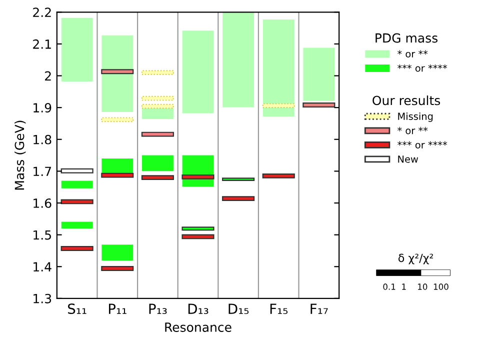 The image size is (495, 347). Describe the element at coordinates (42, 235) in the screenshot. I see `y-tick-label: 1.5` at that location.